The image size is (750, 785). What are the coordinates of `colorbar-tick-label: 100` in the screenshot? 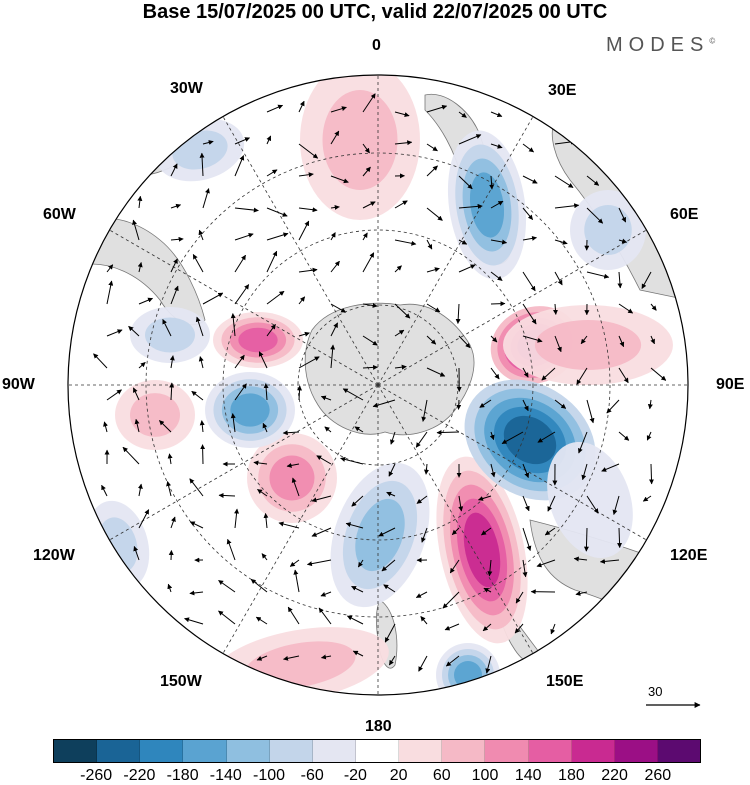 It's located at (485, 776).